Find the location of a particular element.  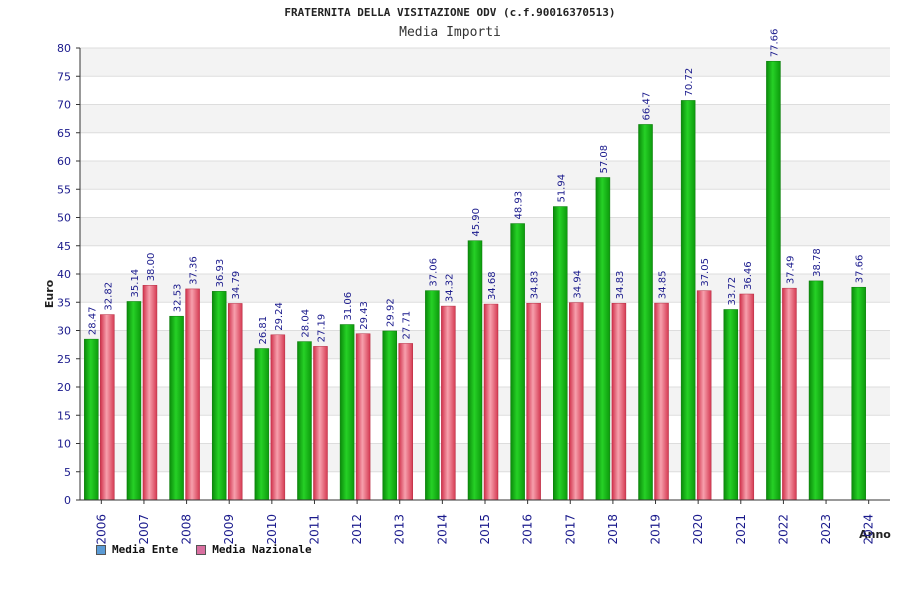

y-tick-label: 20 is located at coordinates (64, 387).